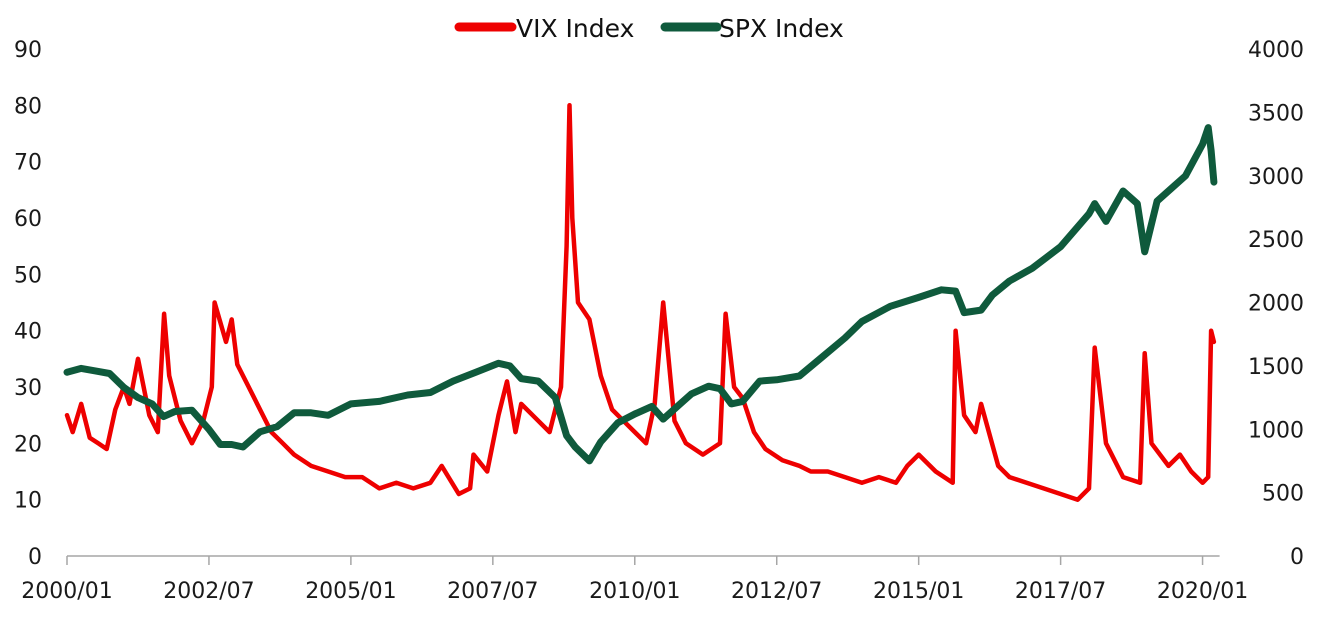 Image resolution: width=1317 pixels, height=618 pixels. What do you see at coordinates (66, 591) in the screenshot?
I see `x-tick-label: 2000/01` at bounding box center [66, 591].